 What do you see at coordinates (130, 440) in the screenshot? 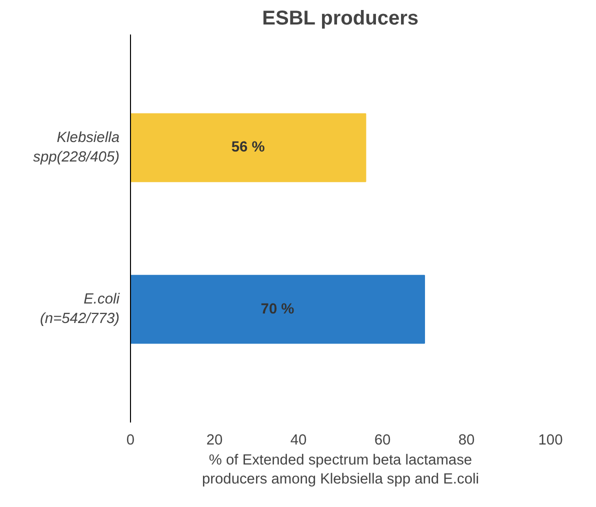
I see `x-tick-label: 0` at bounding box center [130, 440].